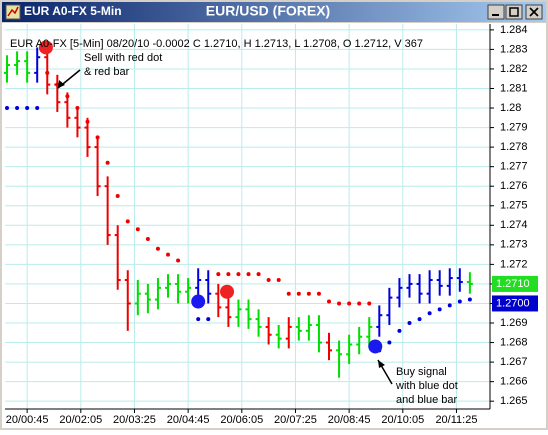 This screenshot has height=435, width=548. What do you see at coordinates (510, 108) in the screenshot?
I see `y-tick-label: 1.28` at bounding box center [510, 108].